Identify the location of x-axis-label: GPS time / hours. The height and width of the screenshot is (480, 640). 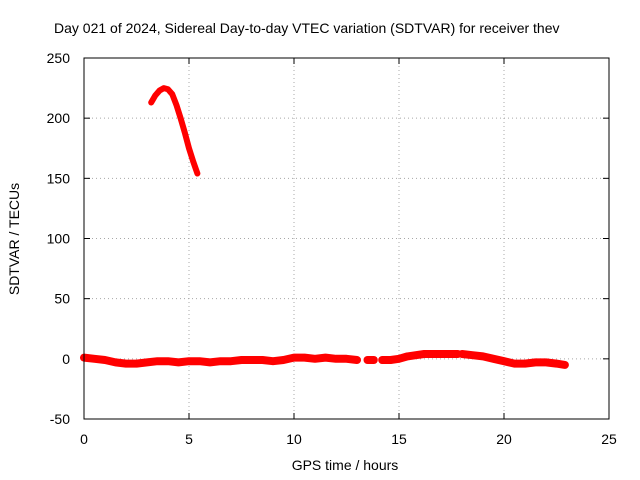
(345, 465).